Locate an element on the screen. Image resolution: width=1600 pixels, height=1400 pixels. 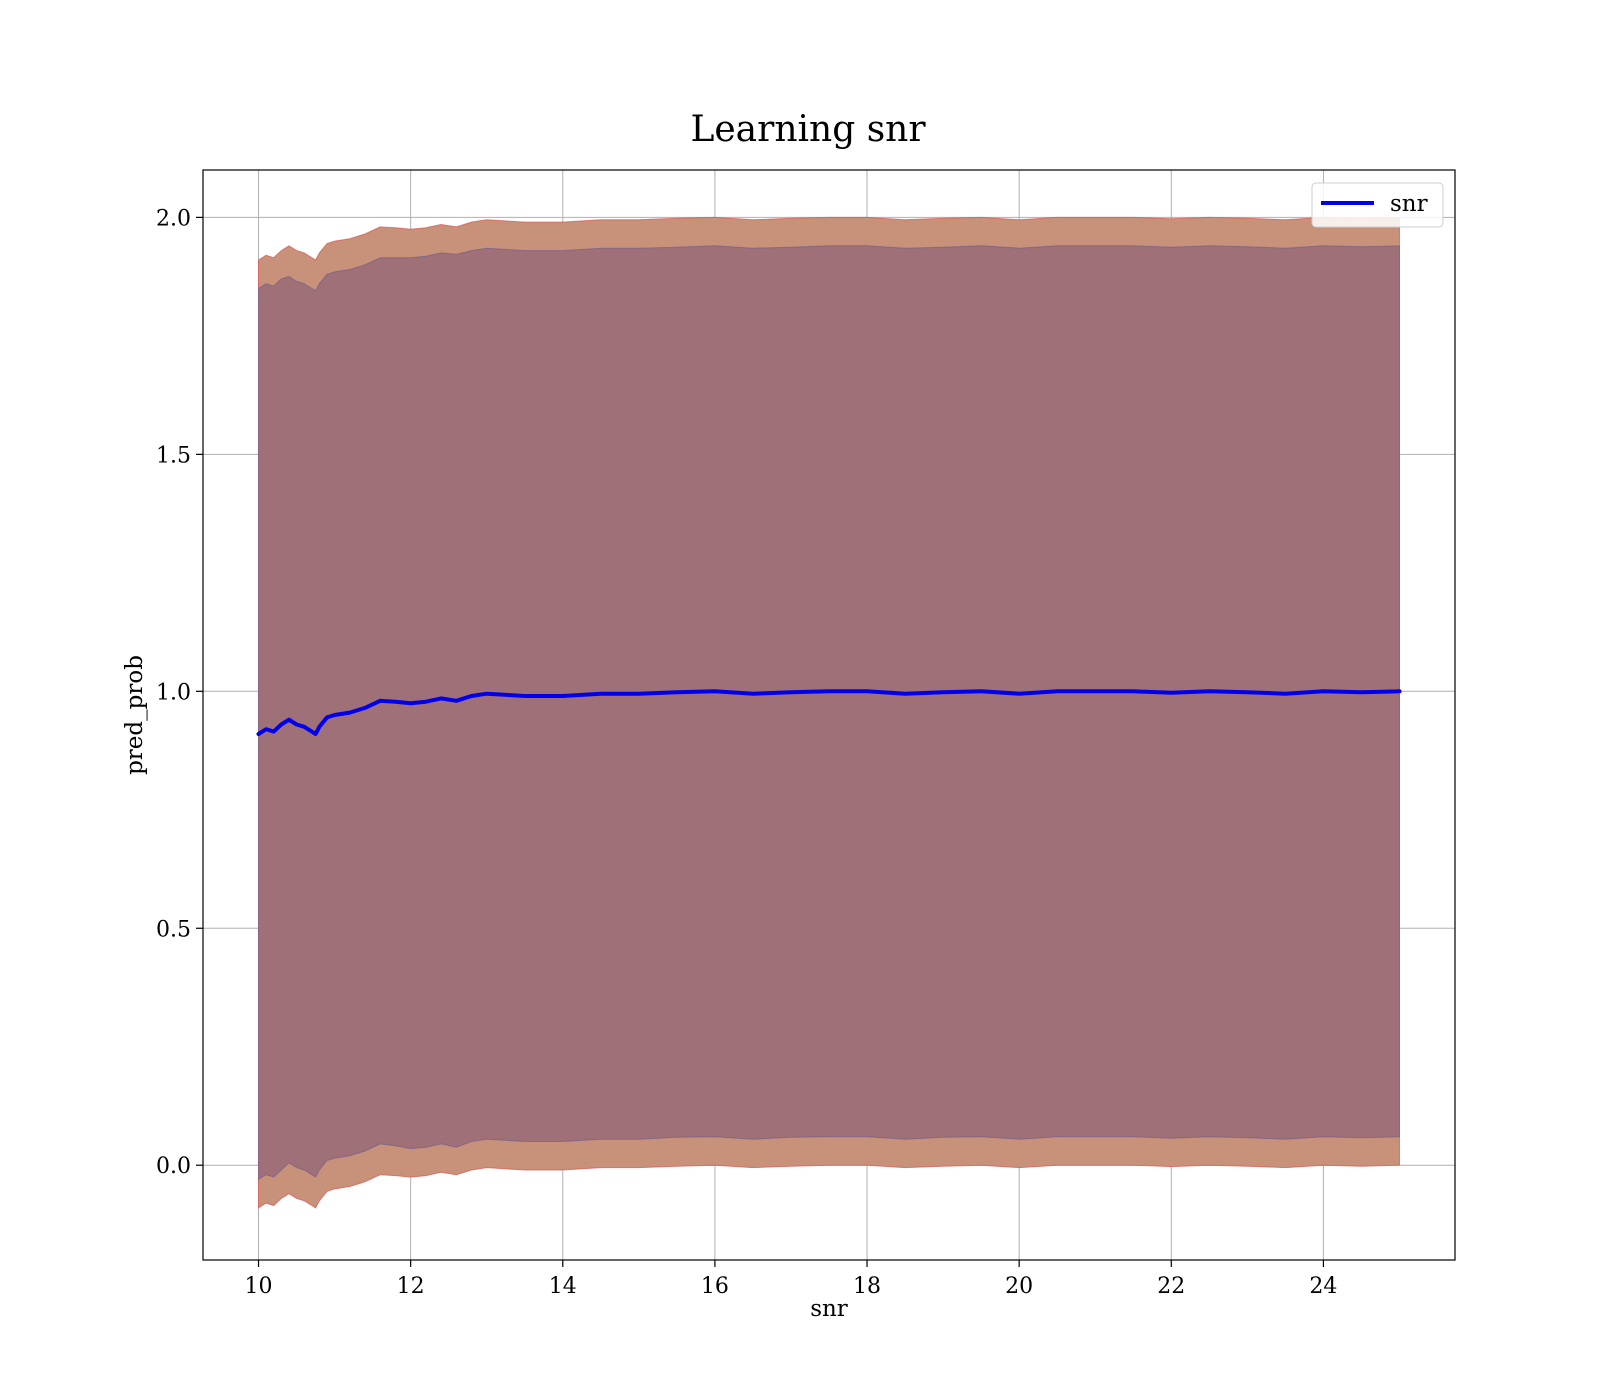
line-layer is located at coordinates (829, 712).